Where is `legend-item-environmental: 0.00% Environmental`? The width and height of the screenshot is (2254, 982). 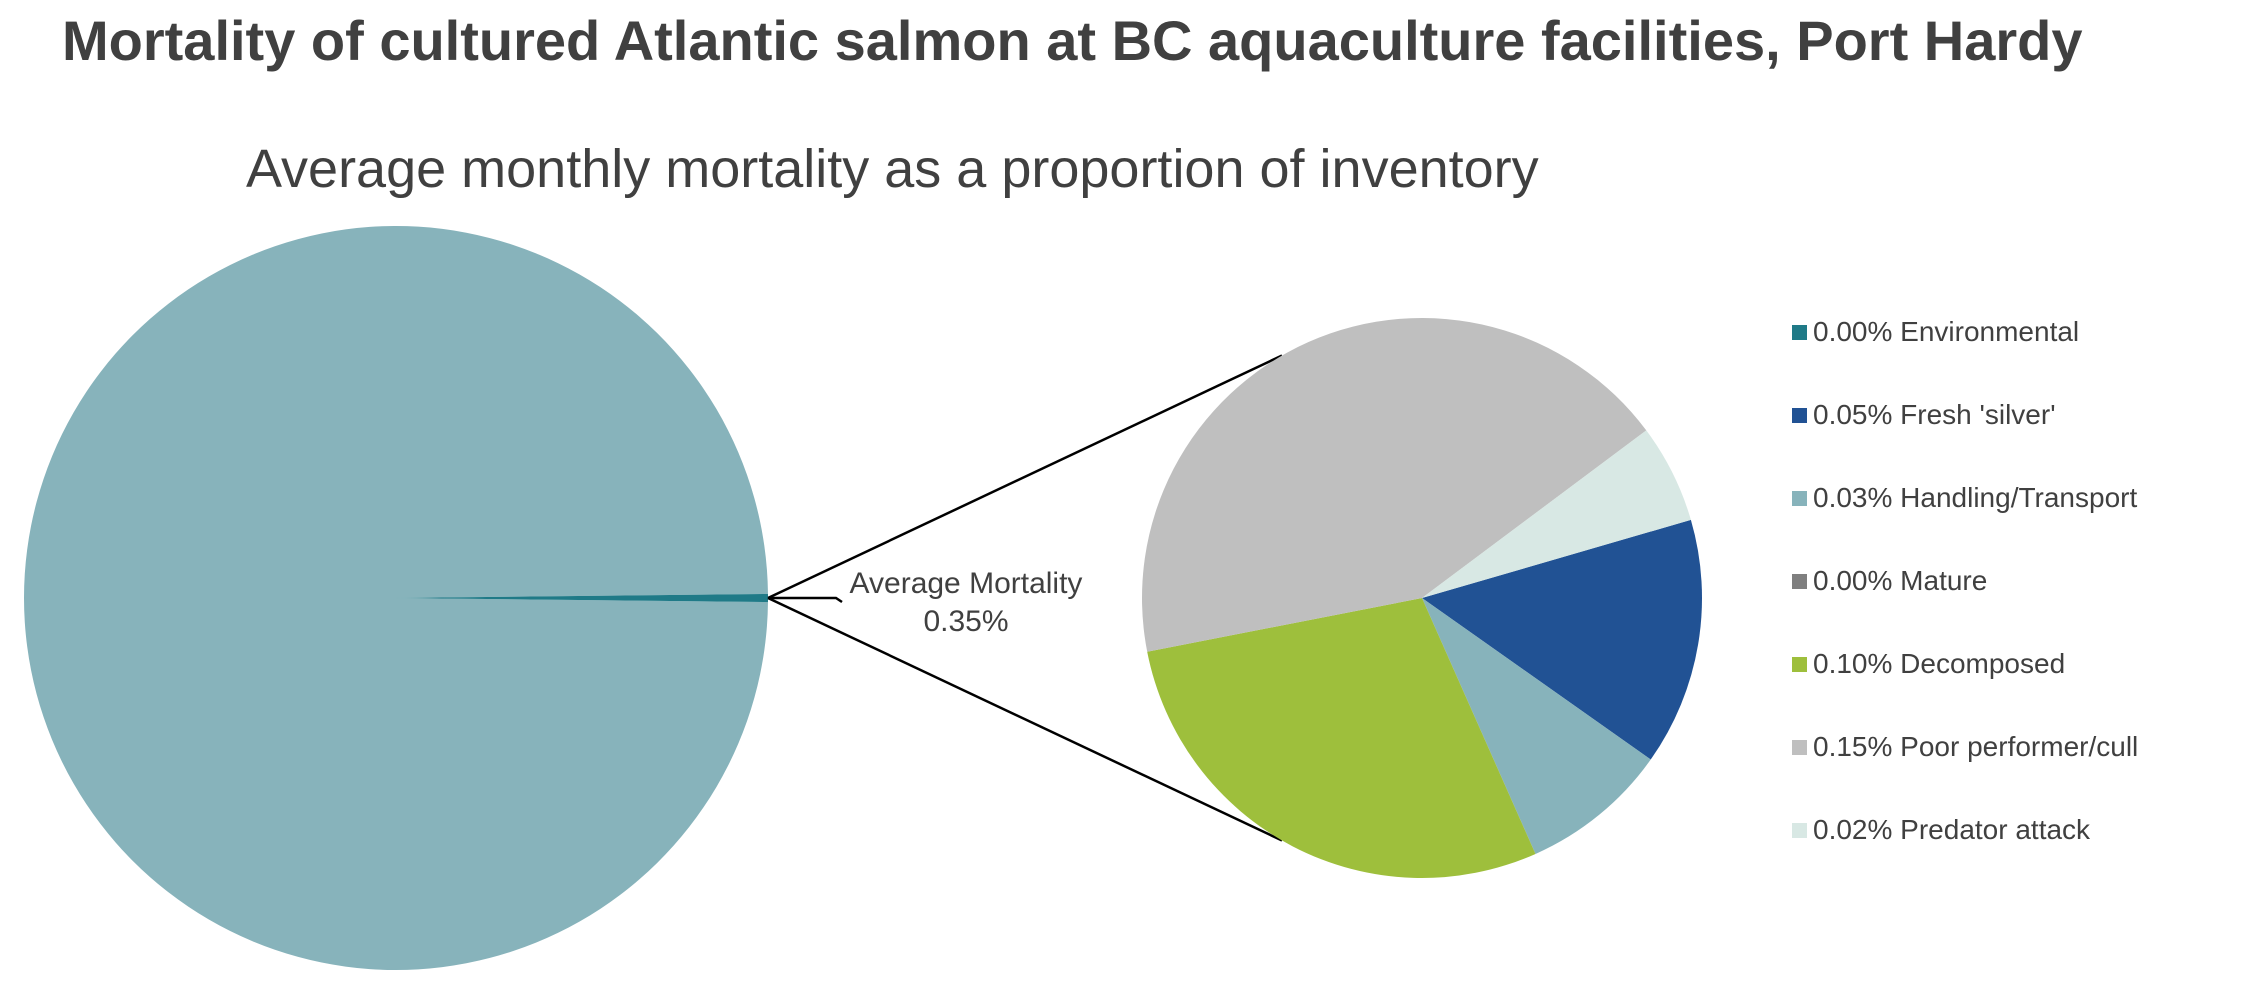
legend-item-environmental: 0.00% Environmental is located at coordinates (1935, 332).